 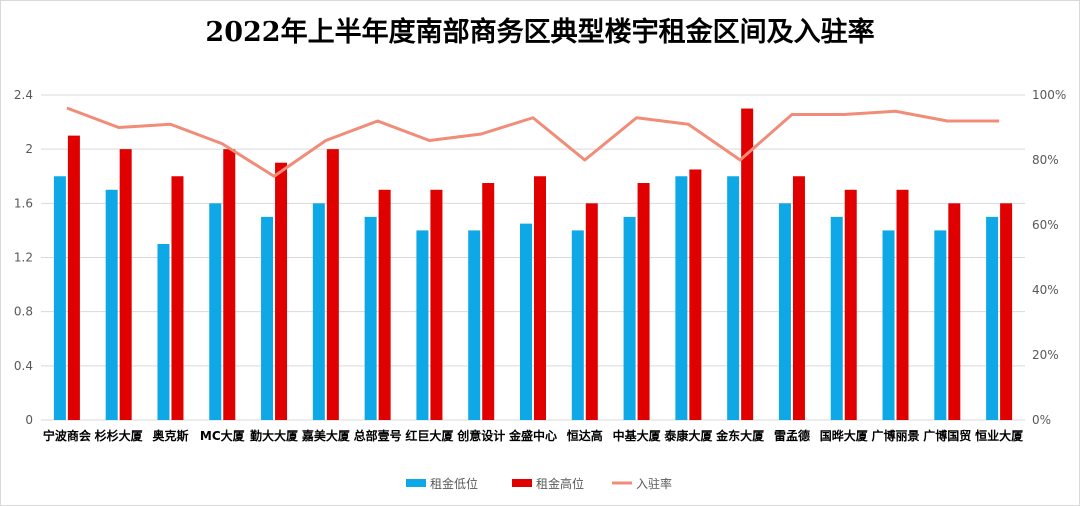 What do you see at coordinates (29, 149) in the screenshot?
I see `y-left-tick-label: 2` at bounding box center [29, 149].